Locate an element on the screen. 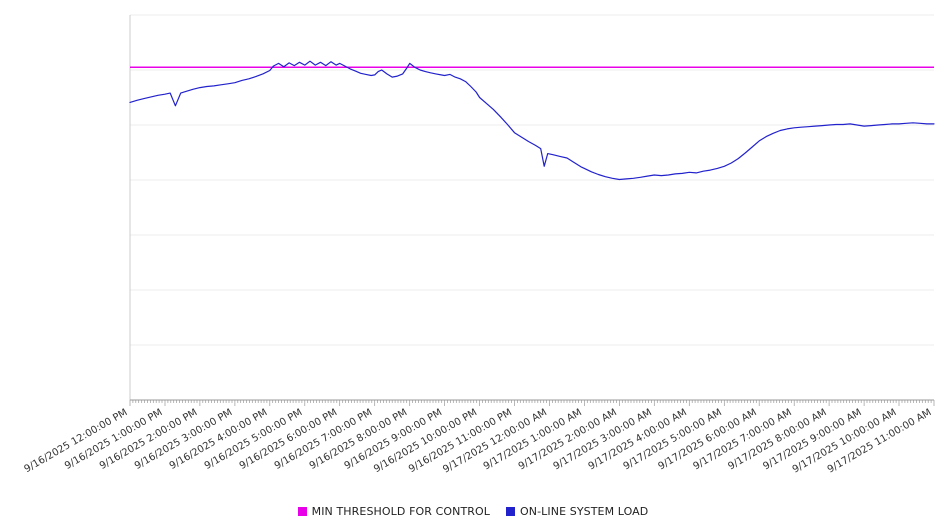 The image size is (946, 526). legend-item-min-threshold: MIN THRESHOLD FOR CONTROL is located at coordinates (394, 511).